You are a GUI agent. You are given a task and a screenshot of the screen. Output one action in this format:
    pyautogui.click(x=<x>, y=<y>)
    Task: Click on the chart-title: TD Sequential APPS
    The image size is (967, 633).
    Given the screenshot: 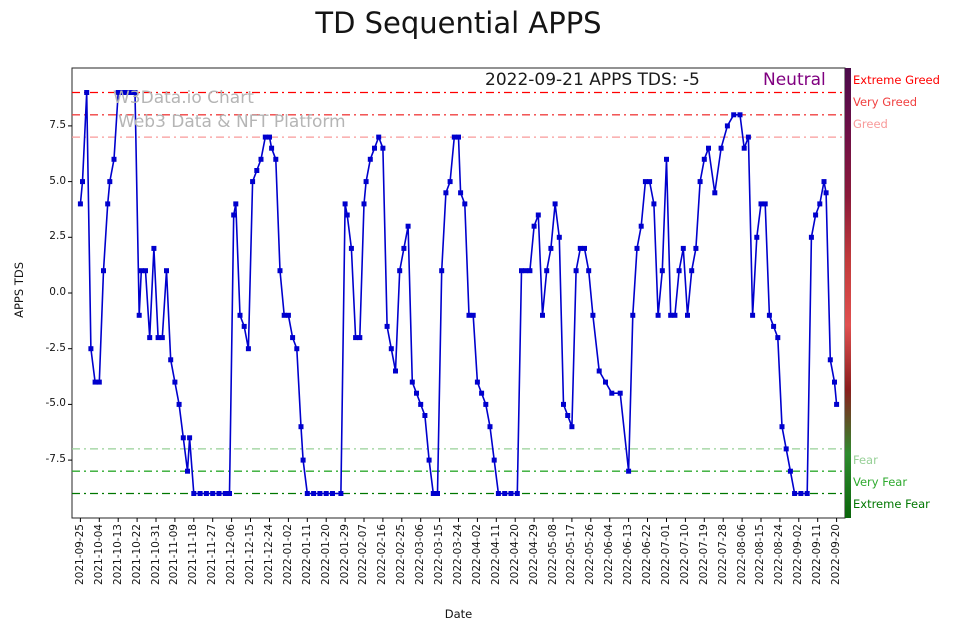 What is the action you would take?
    pyautogui.click(x=458, y=23)
    